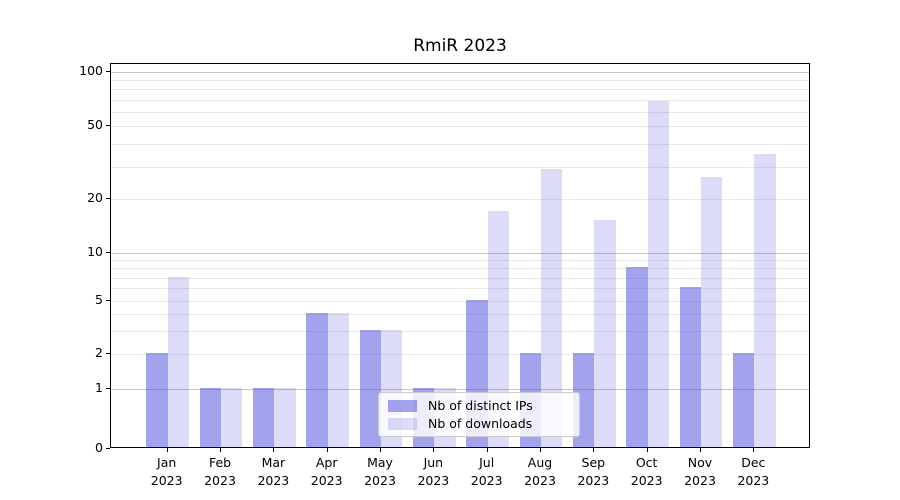 The image size is (900, 500). Describe the element at coordinates (99, 353) in the screenshot. I see `y-tick-label: 2` at that location.